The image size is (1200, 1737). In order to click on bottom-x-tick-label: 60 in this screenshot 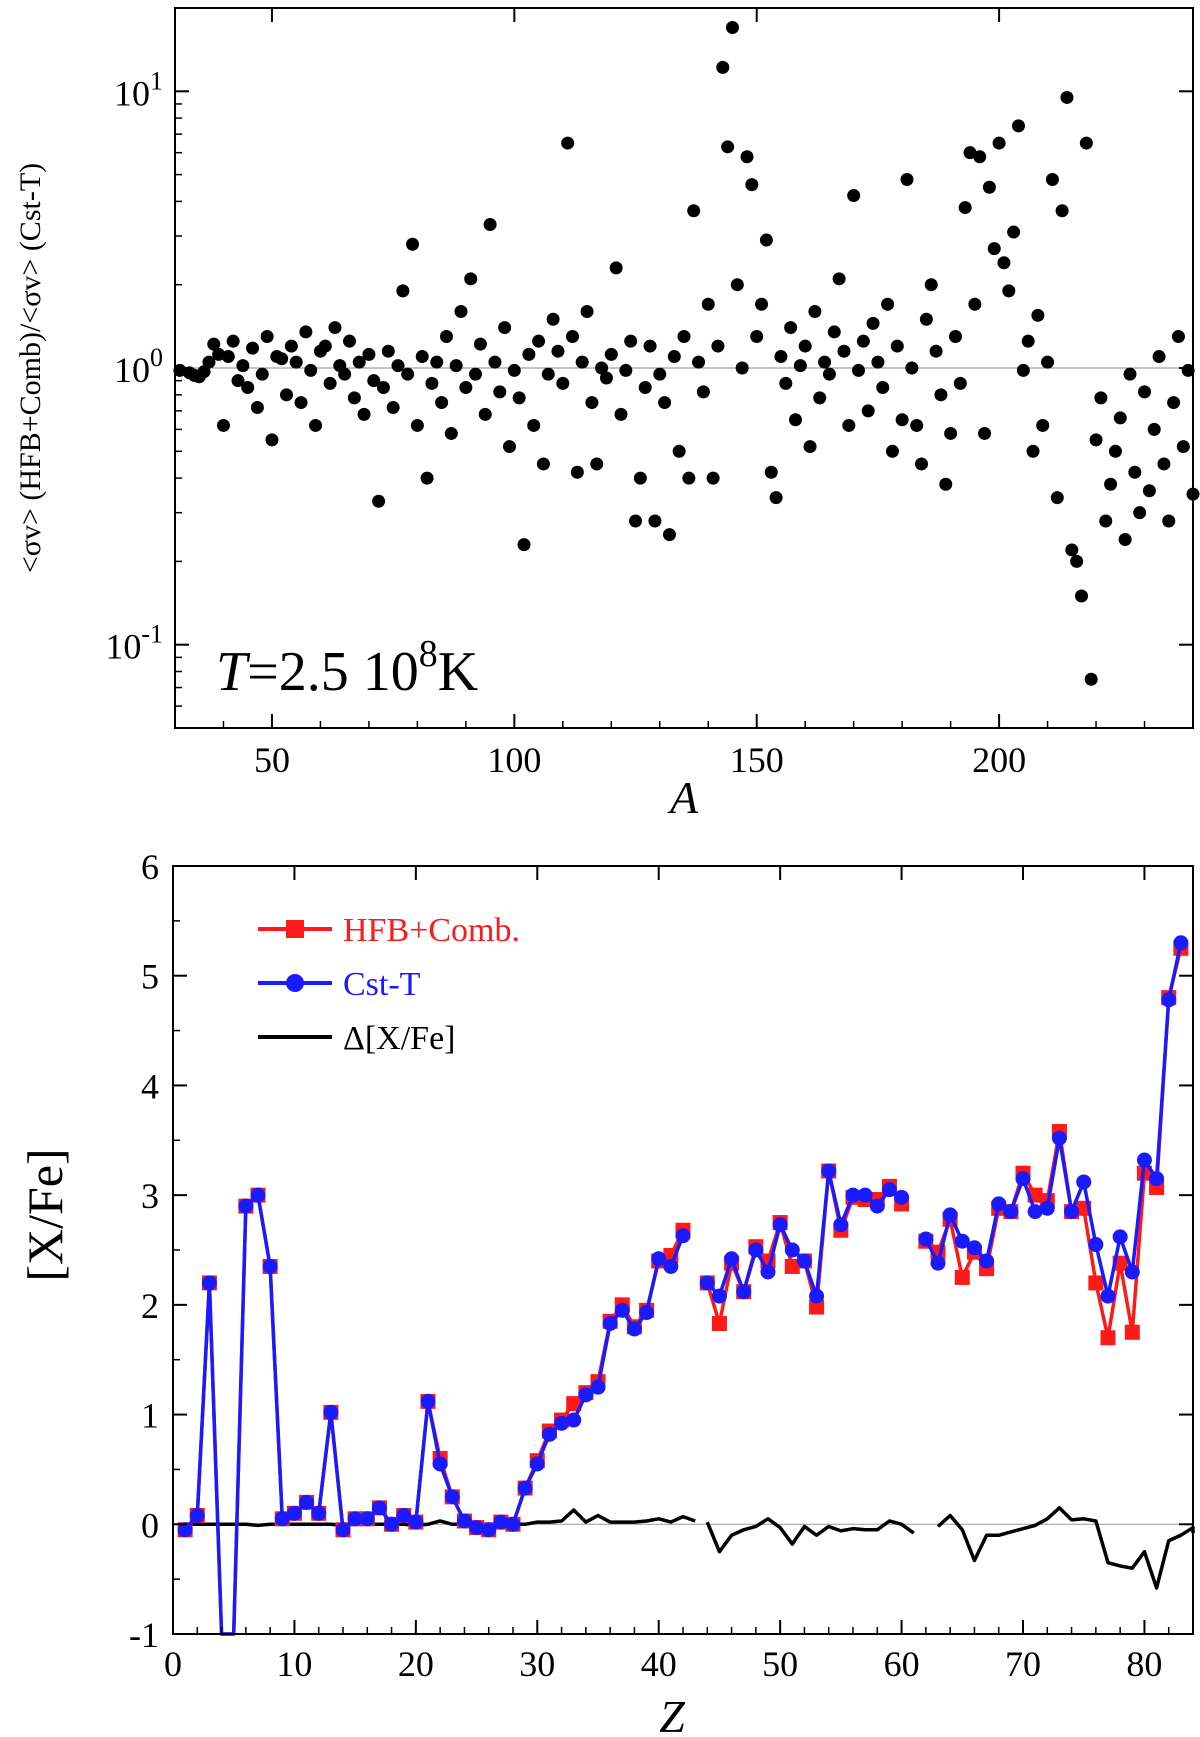, I will do `click(902, 1664)`.